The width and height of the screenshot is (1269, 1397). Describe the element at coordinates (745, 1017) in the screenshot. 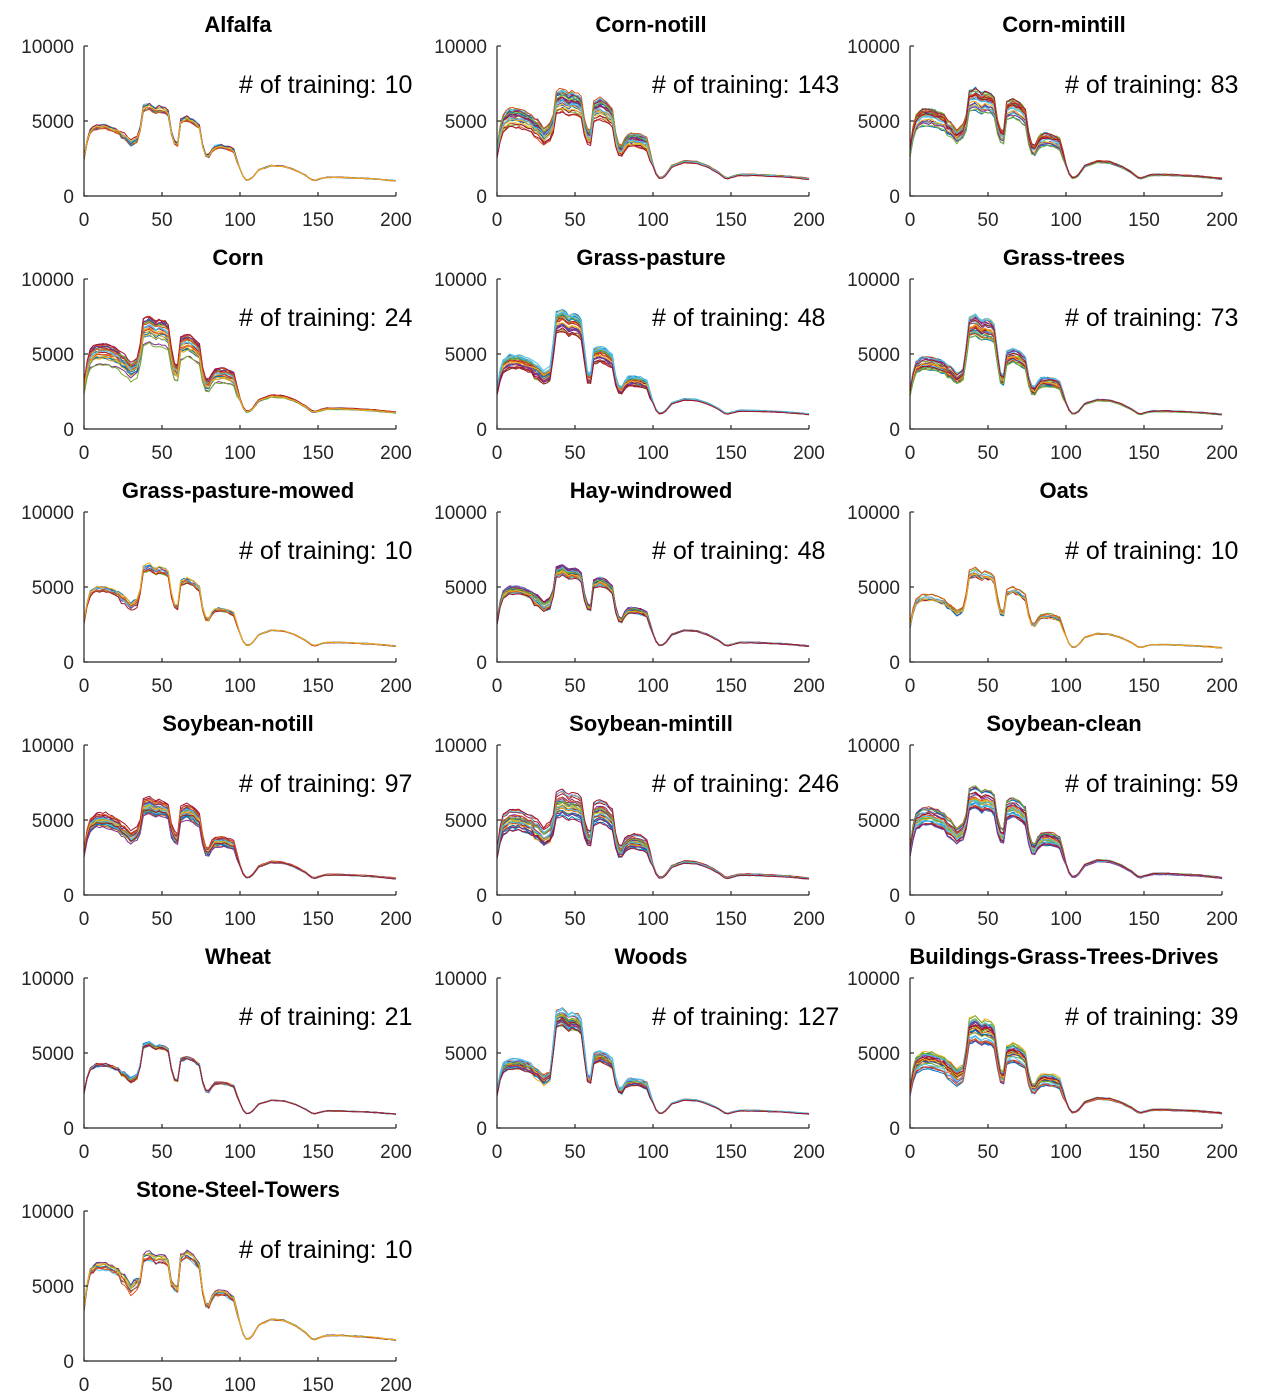

I see `training-count-annotation: # of training: 127` at that location.